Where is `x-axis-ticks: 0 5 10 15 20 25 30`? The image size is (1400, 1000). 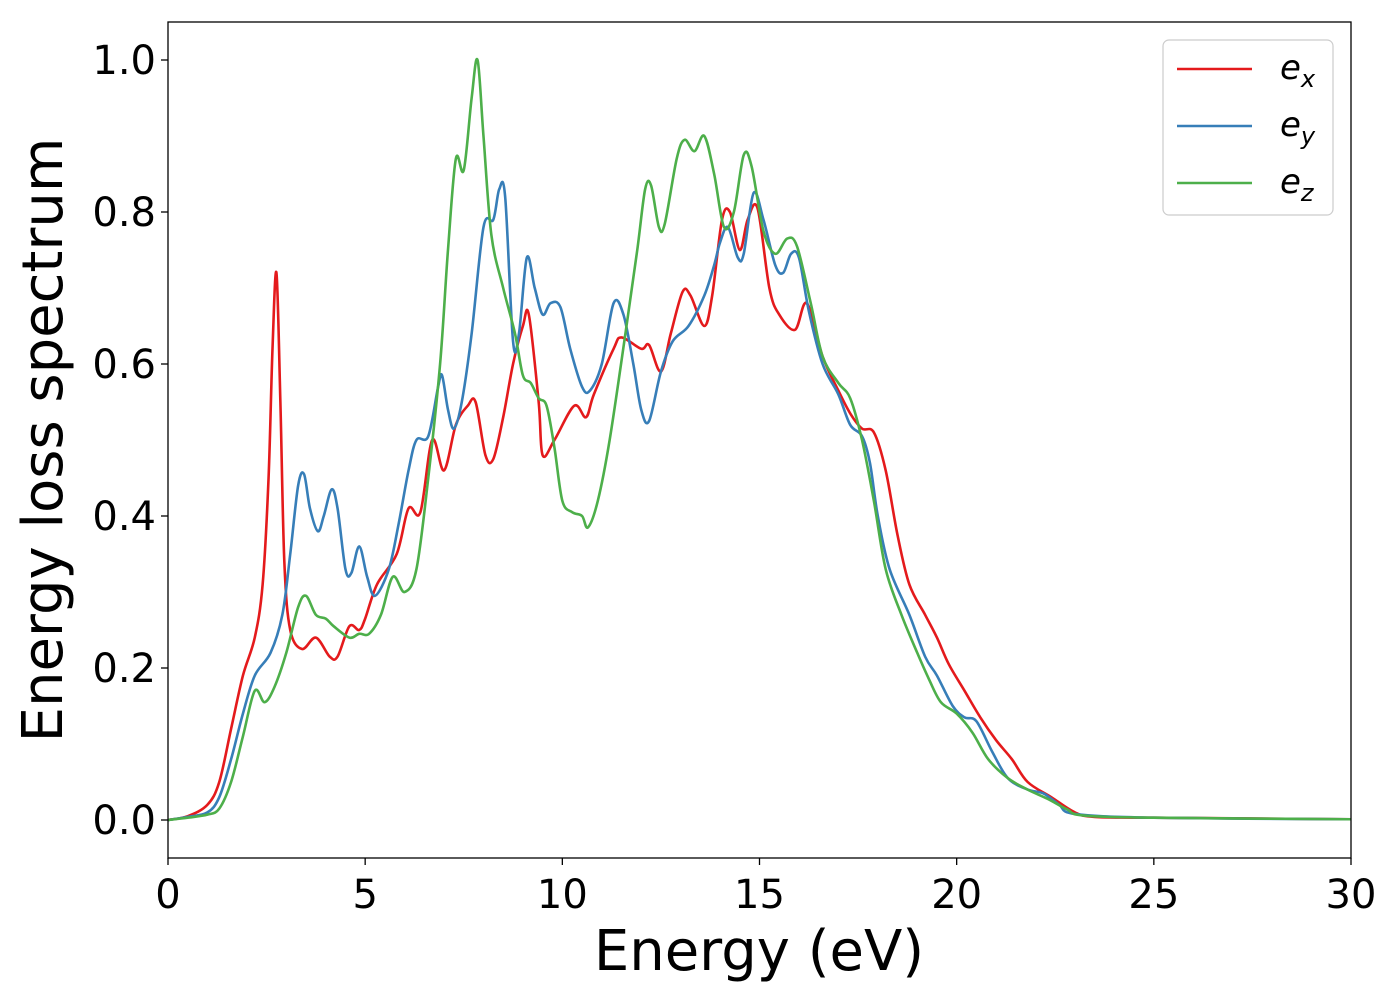
x-axis-ticks: 0 5 10 15 20 25 30 is located at coordinates (765, 888).